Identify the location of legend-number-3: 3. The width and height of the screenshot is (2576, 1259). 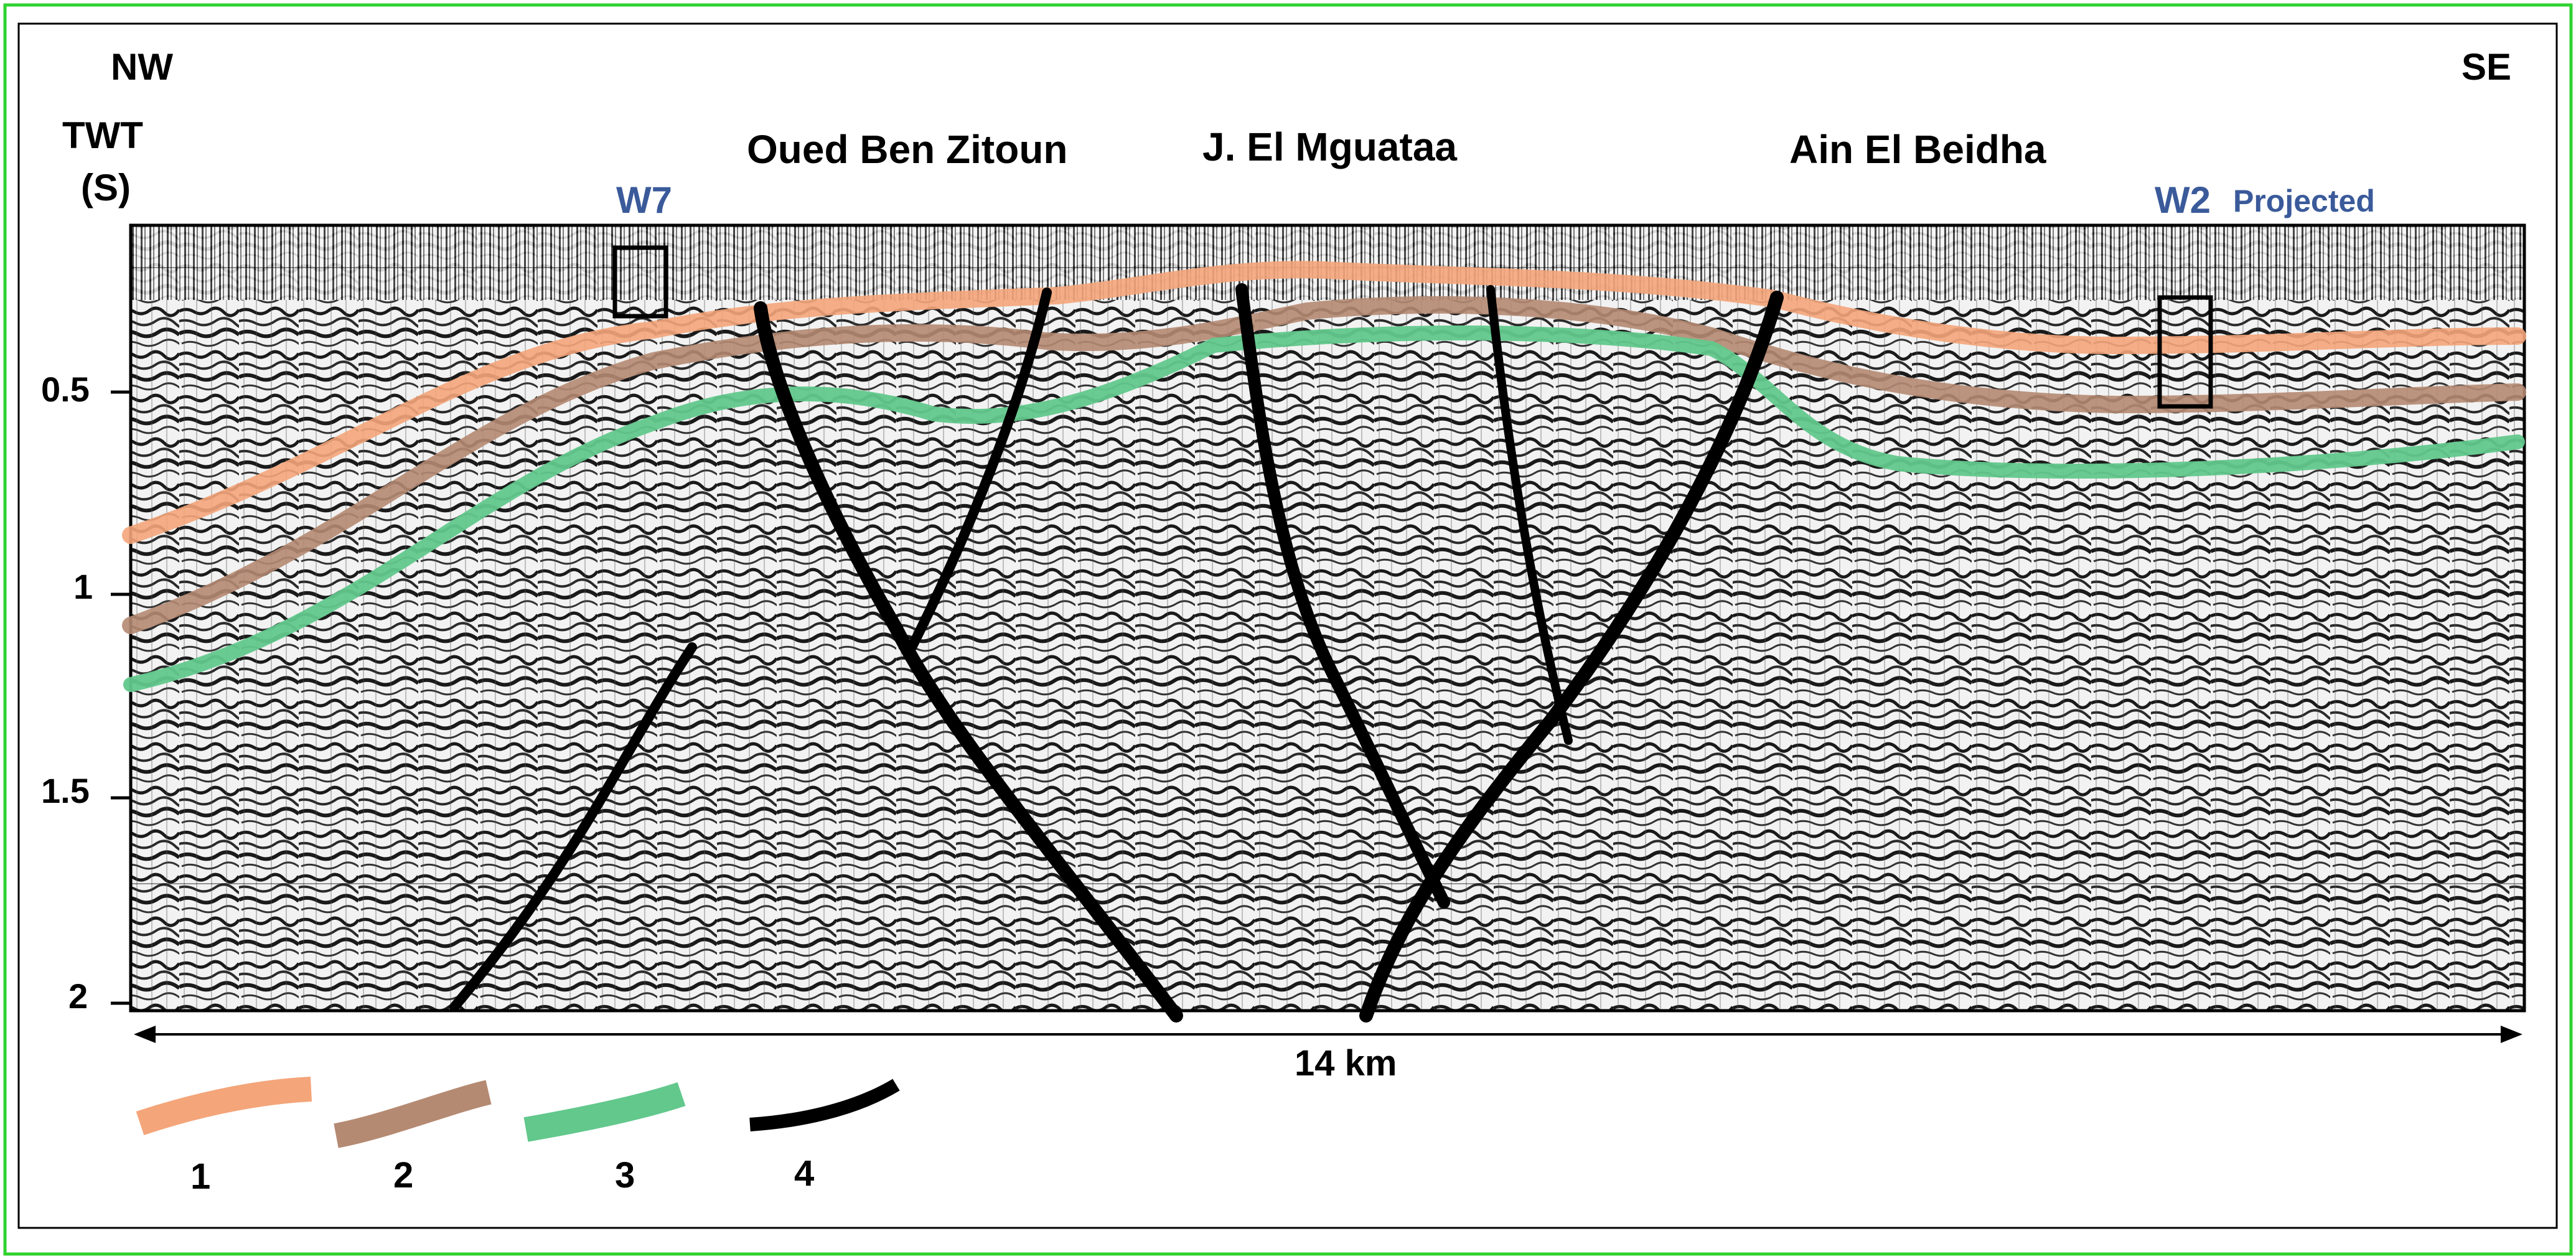
(625, 1175).